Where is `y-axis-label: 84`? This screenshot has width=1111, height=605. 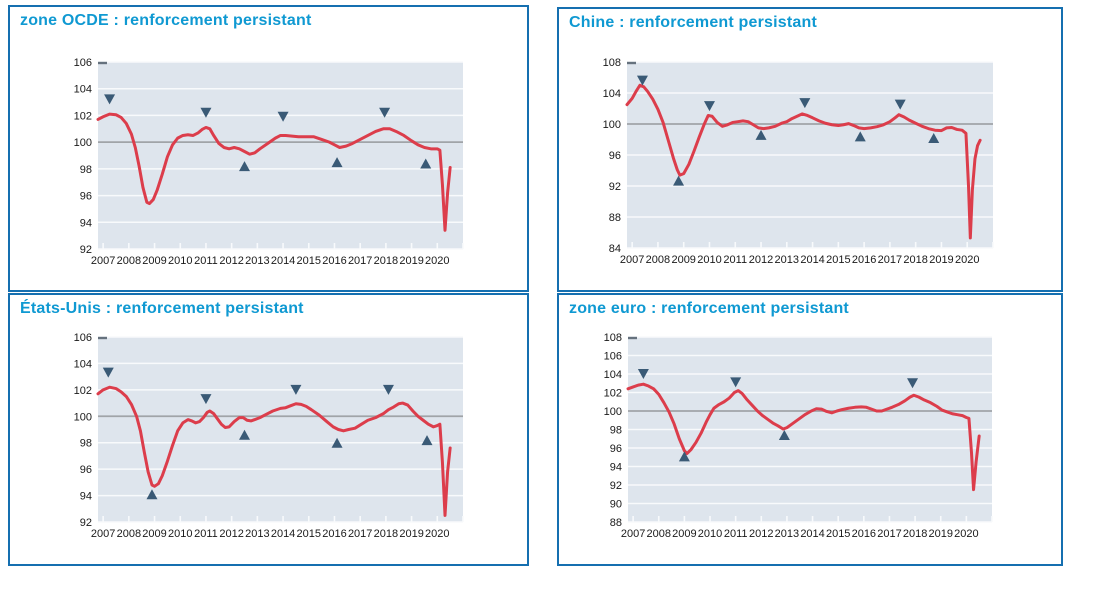
y-axis-label: 84 is located at coordinates (615, 249).